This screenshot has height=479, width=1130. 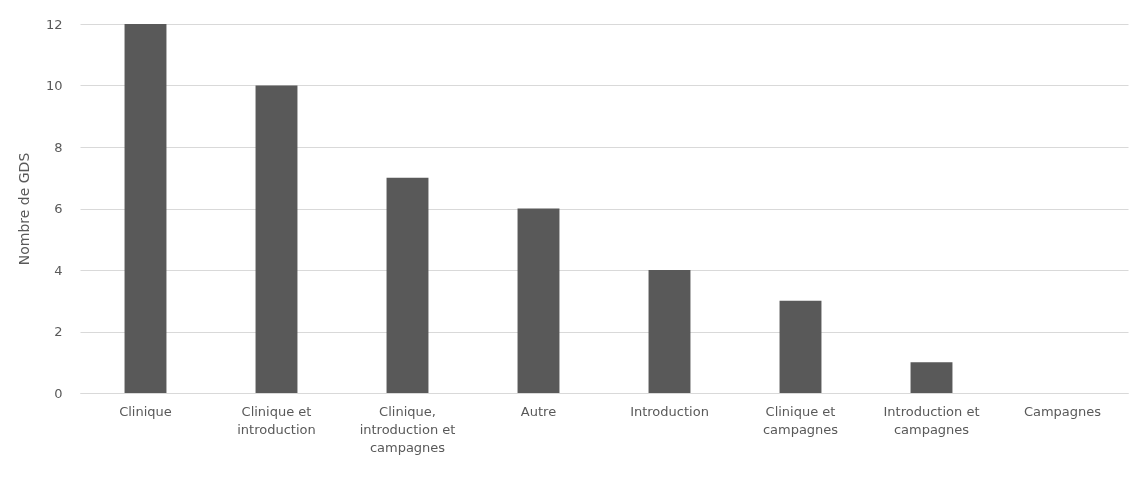 I want to click on x-tick-label: Clinique, introduction et campagnes, so click(x=407, y=429).